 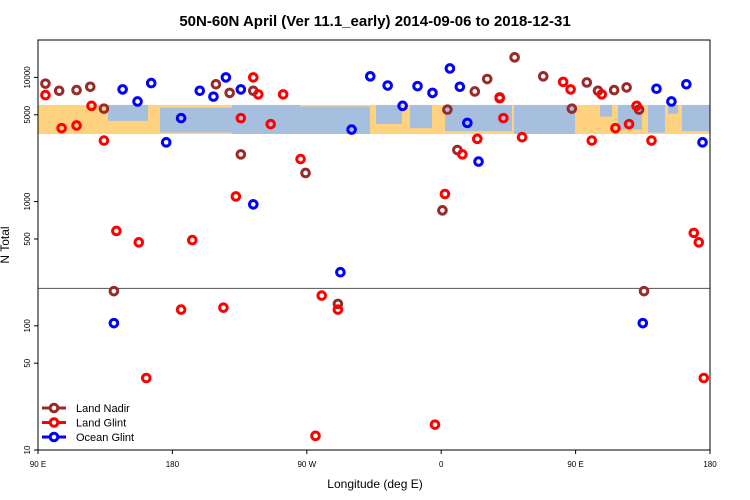 What do you see at coordinates (27, 114) in the screenshot?
I see `y-tick-label: 5000` at bounding box center [27, 114].